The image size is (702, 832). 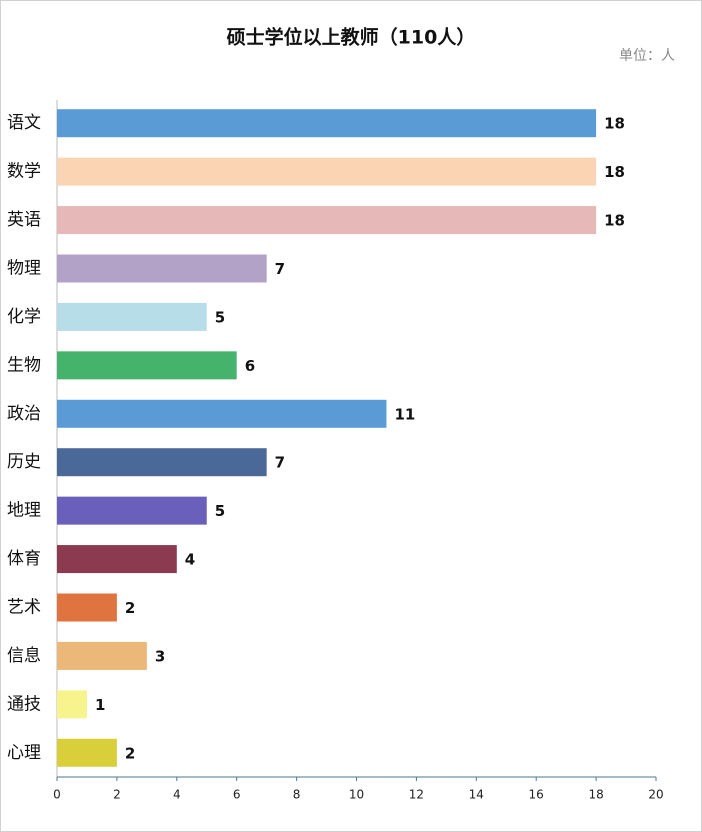 What do you see at coordinates (24, 608) in the screenshot?
I see `y-tick-label: 艺术` at bounding box center [24, 608].